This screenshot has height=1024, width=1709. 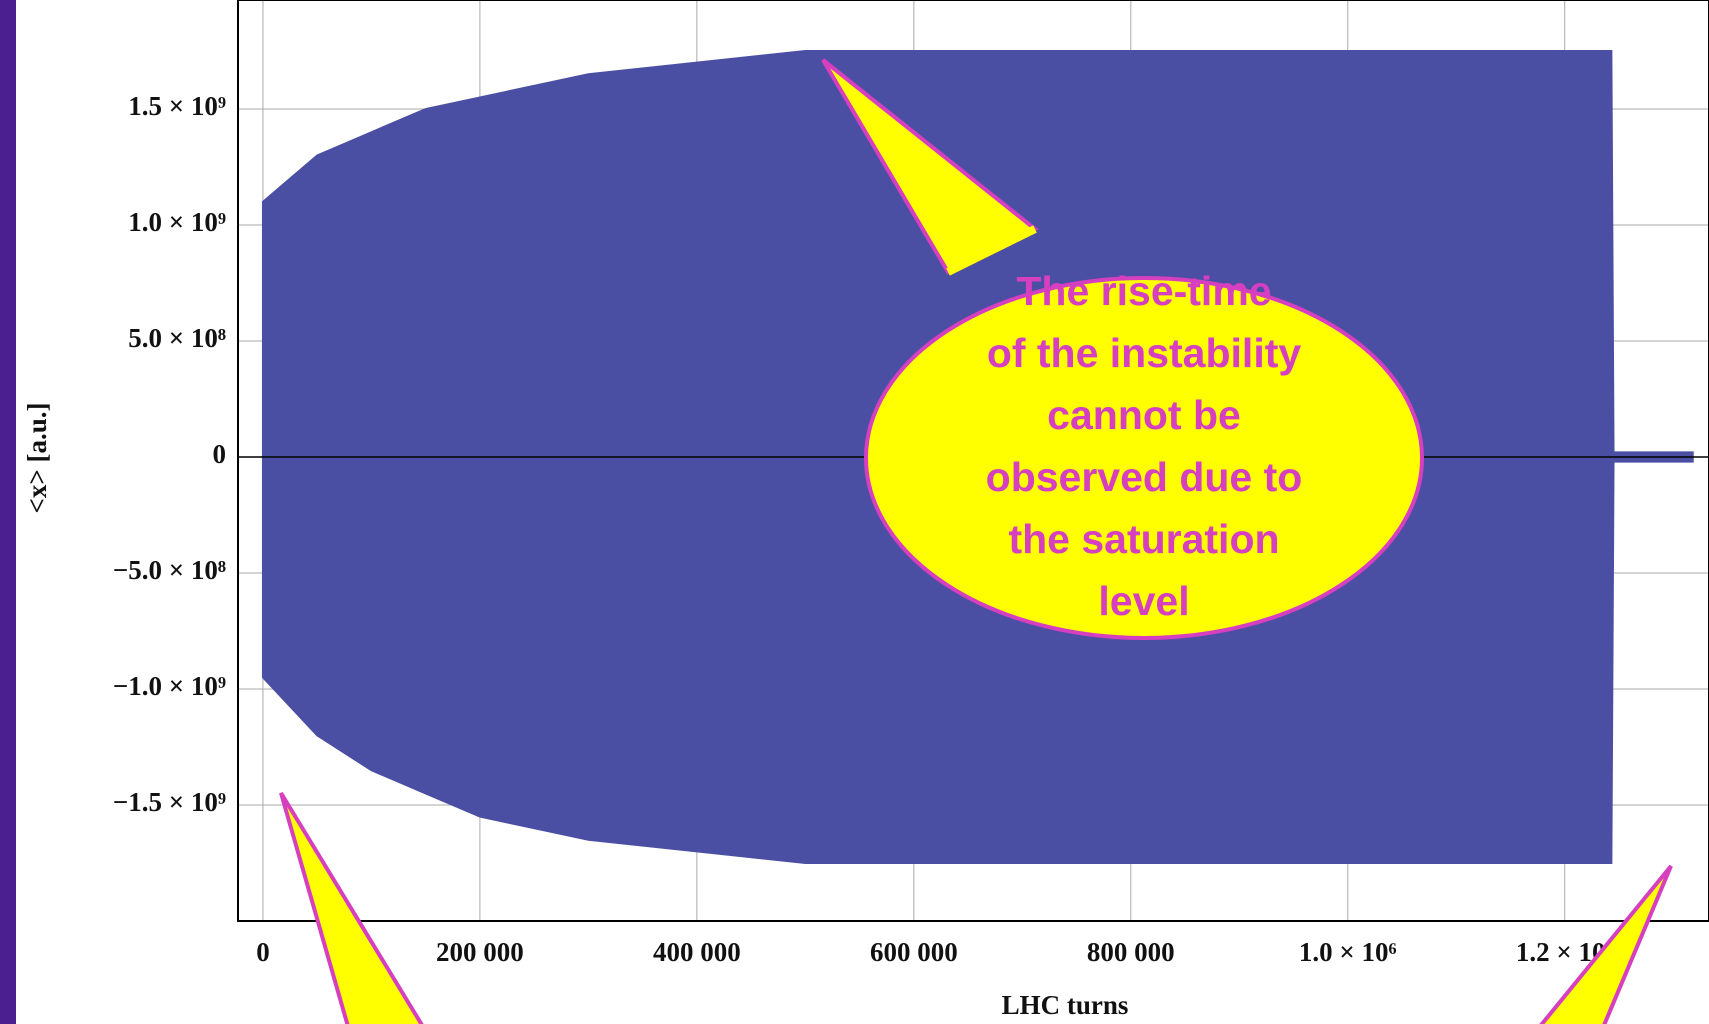 I want to click on y-axis-title: <x> [a.u.], so click(x=37, y=457).